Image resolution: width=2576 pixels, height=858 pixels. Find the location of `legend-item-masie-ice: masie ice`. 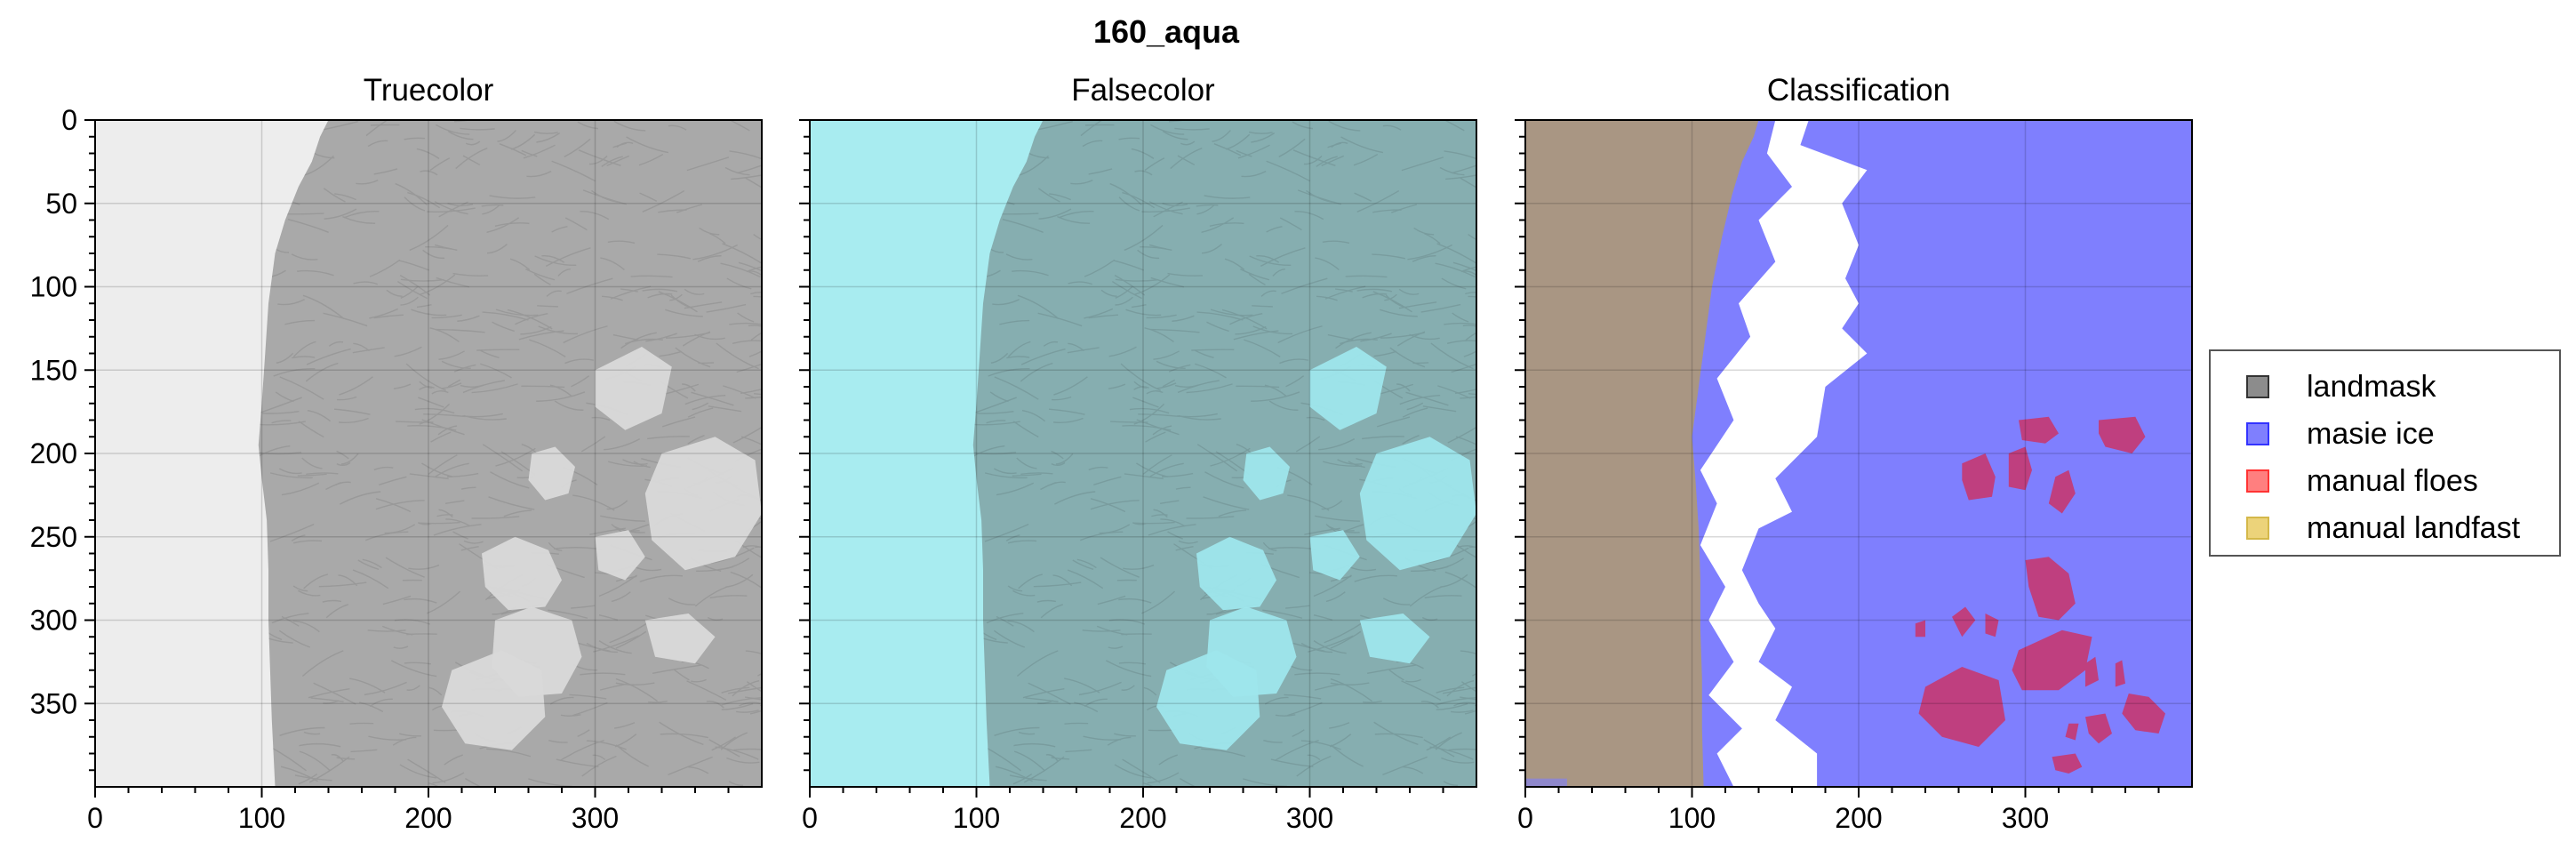

legend-item-masie-ice: masie ice is located at coordinates (2340, 434).